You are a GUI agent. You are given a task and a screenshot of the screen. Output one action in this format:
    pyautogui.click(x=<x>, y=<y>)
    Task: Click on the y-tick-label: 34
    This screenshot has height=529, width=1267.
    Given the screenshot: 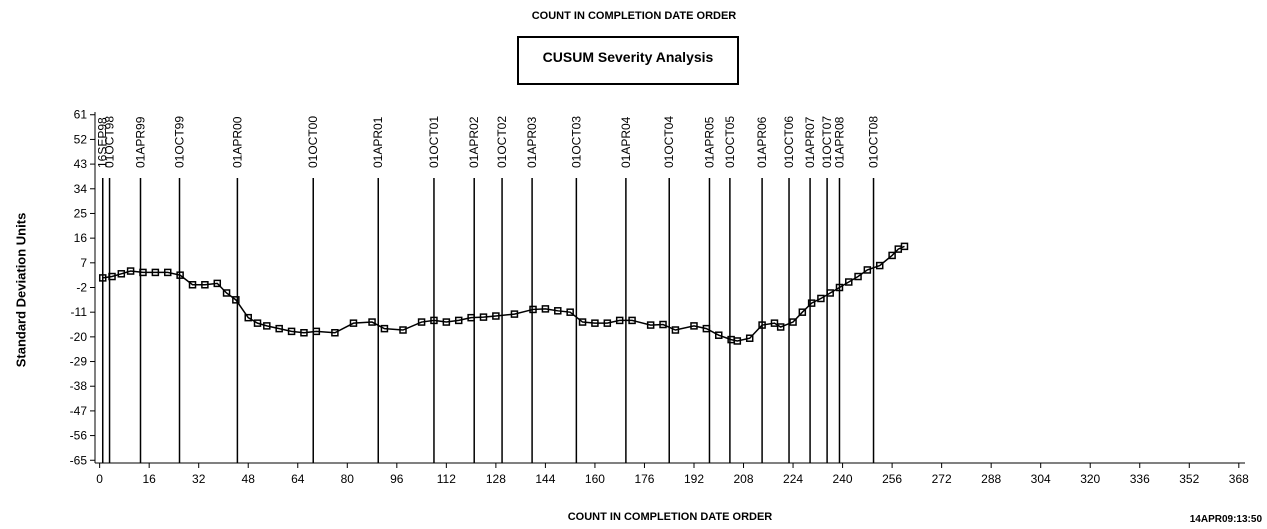 What is the action you would take?
    pyautogui.click(x=81, y=189)
    